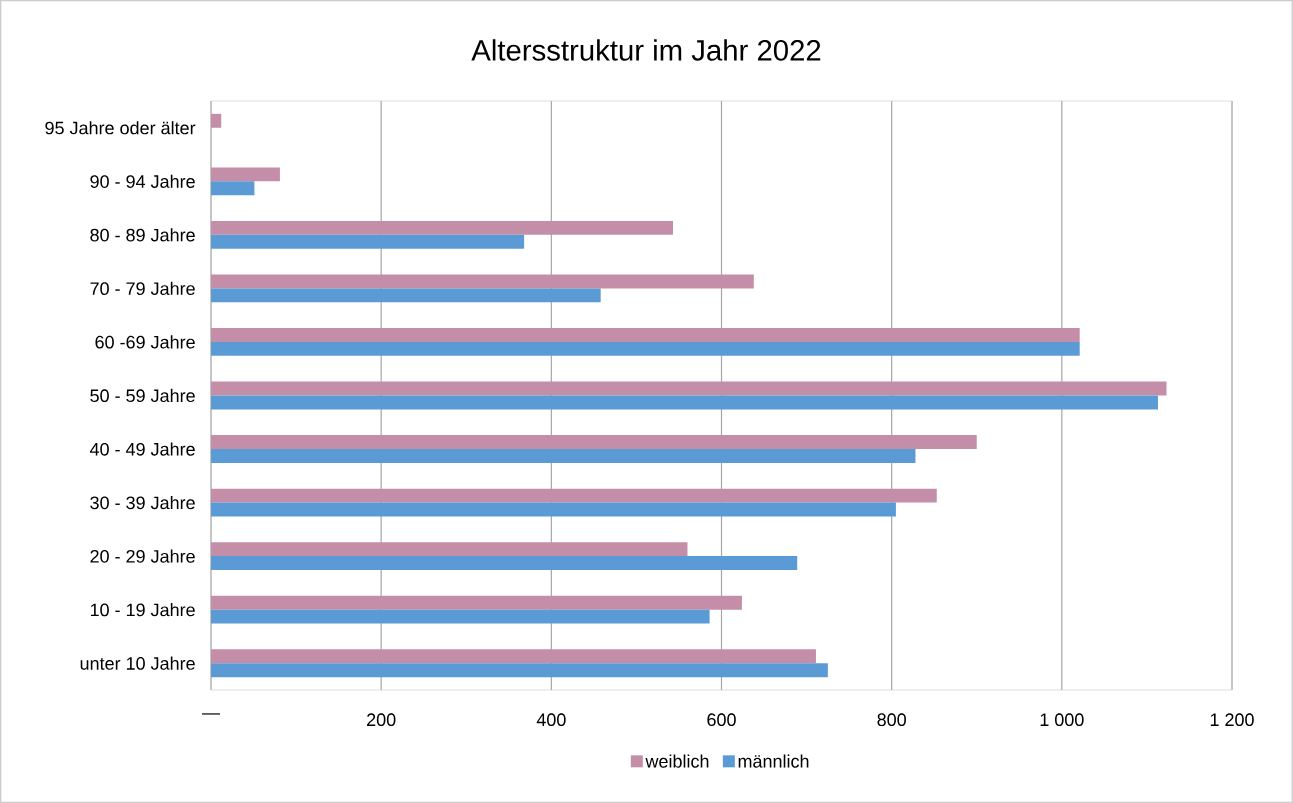 Image resolution: width=1293 pixels, height=803 pixels. I want to click on y-tick-label: 30 - 39 Jahre, so click(142, 502).